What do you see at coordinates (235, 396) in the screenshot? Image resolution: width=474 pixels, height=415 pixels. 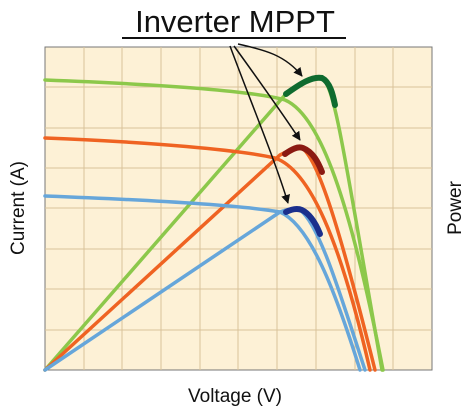 I see `x-axis-label: Voltage (V)` at bounding box center [235, 396].